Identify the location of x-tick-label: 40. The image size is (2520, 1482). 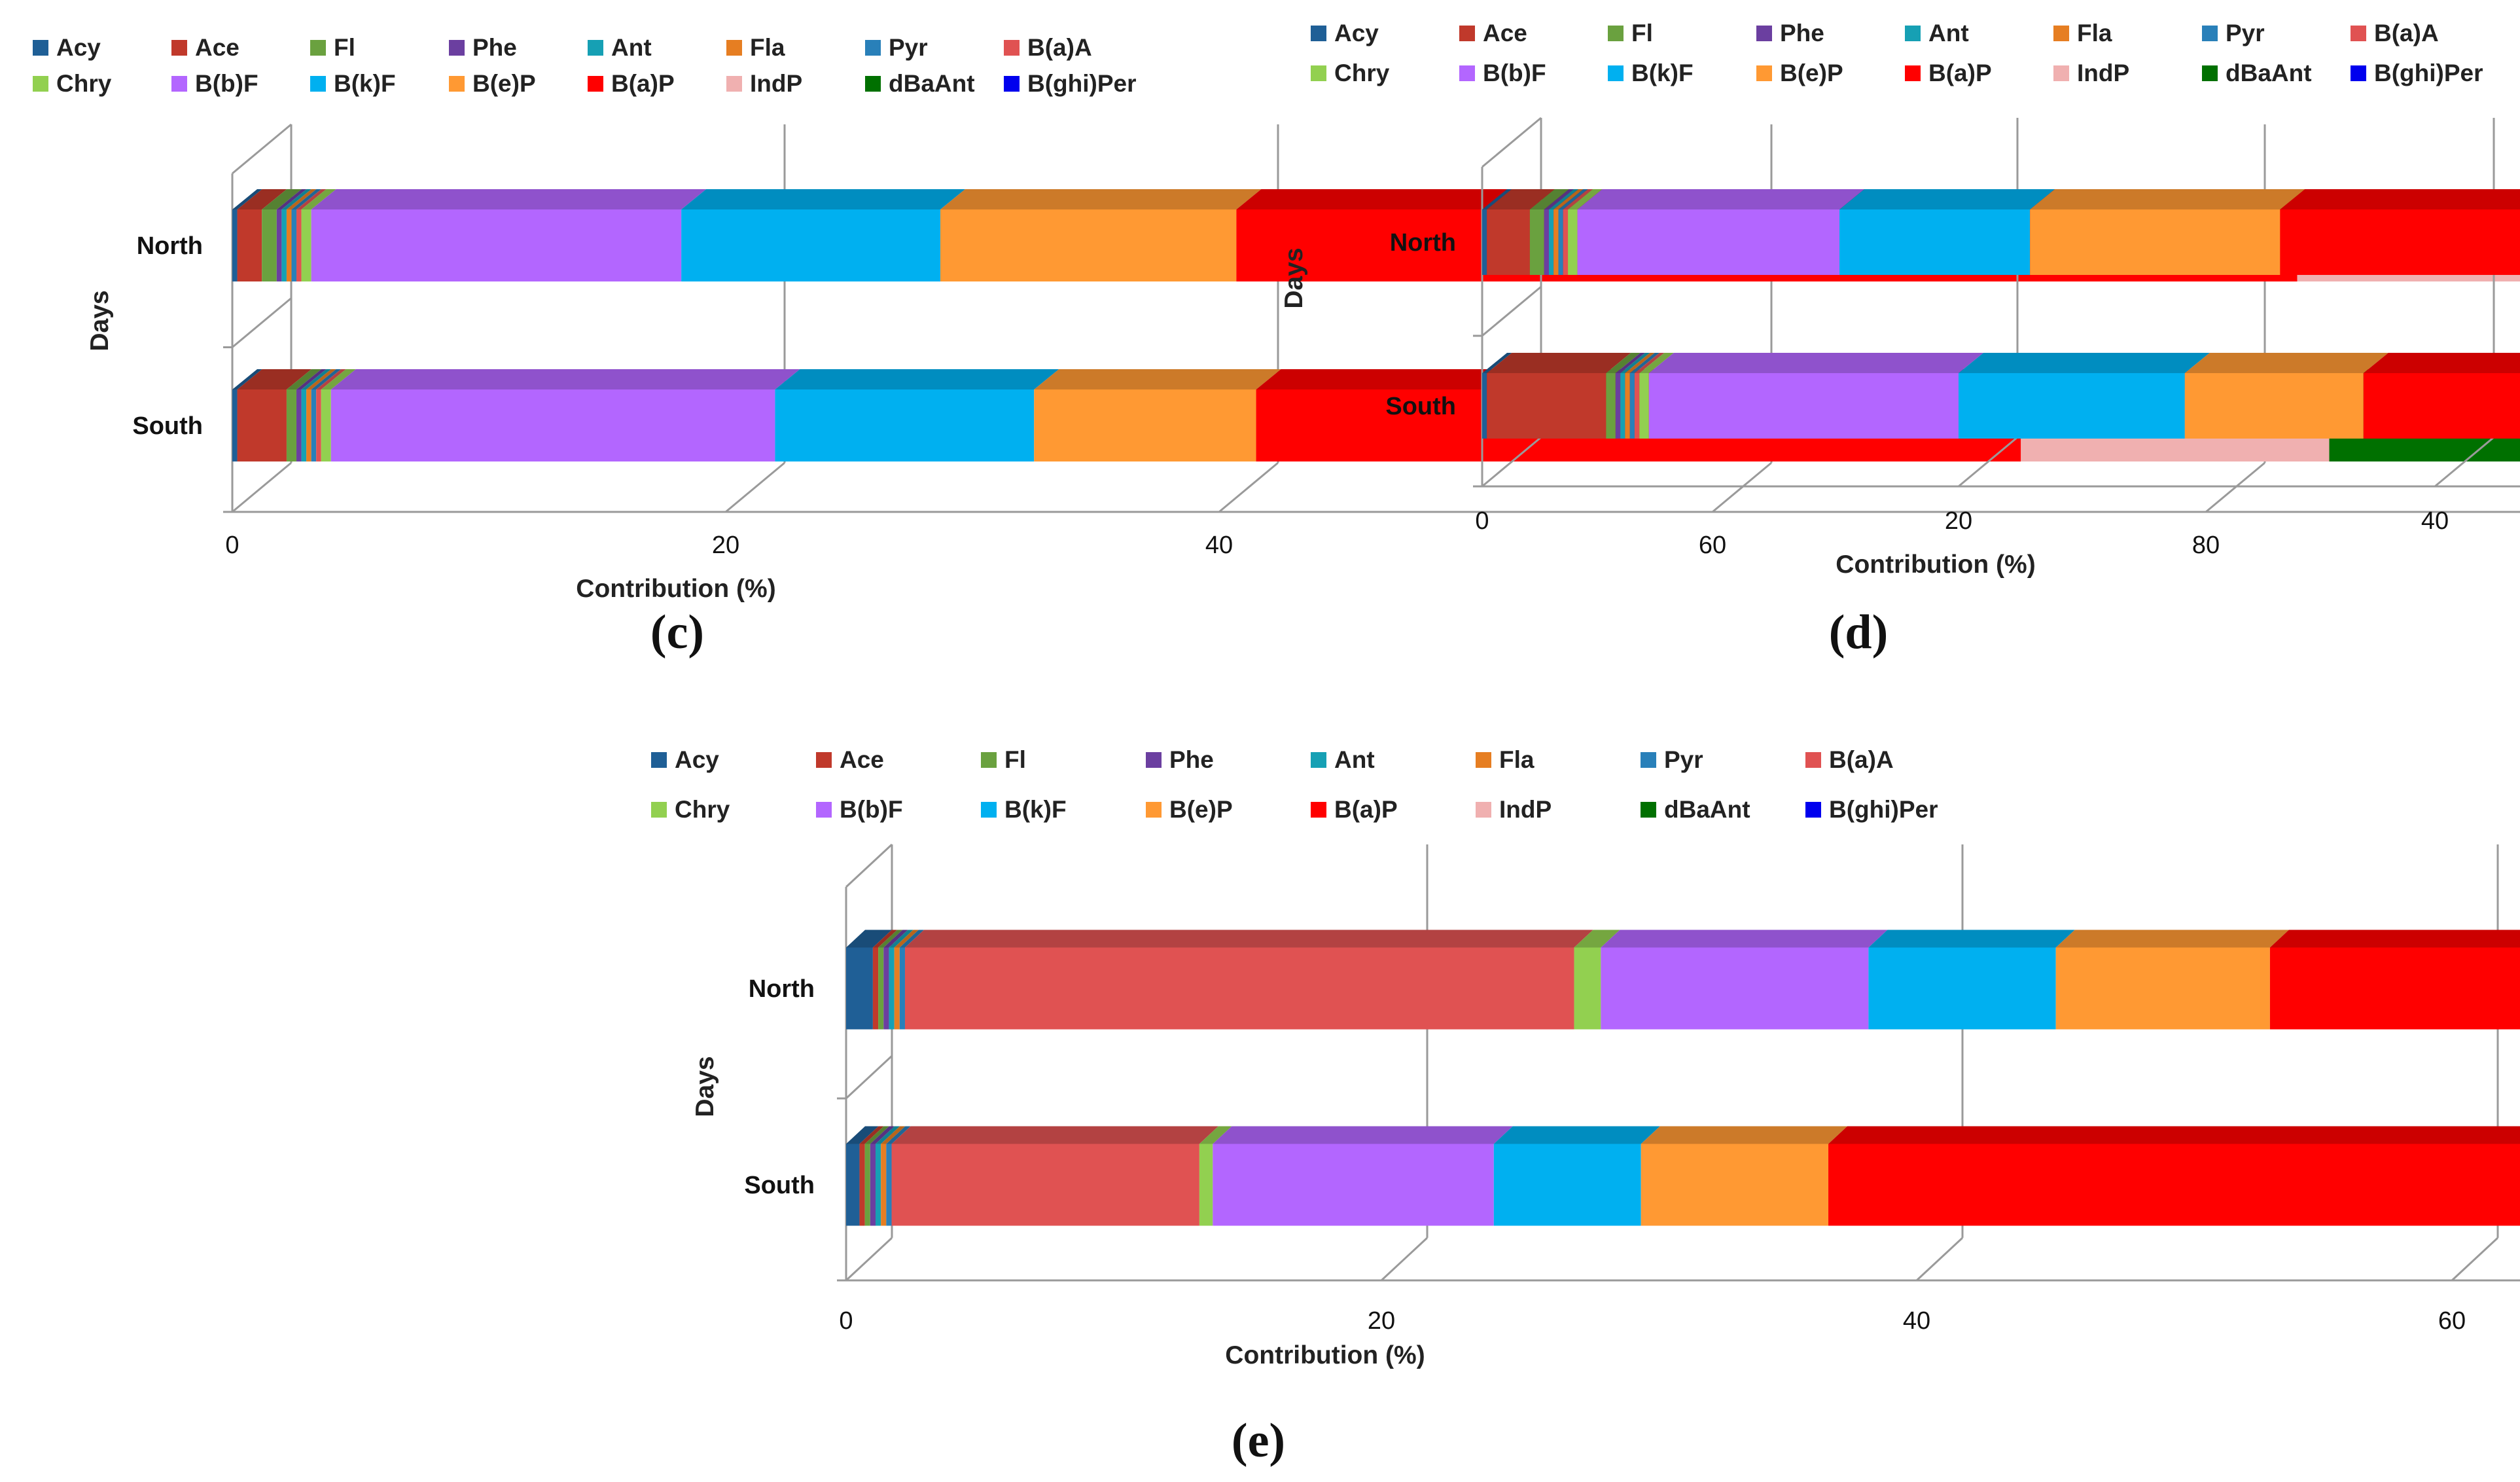
(1916, 1321).